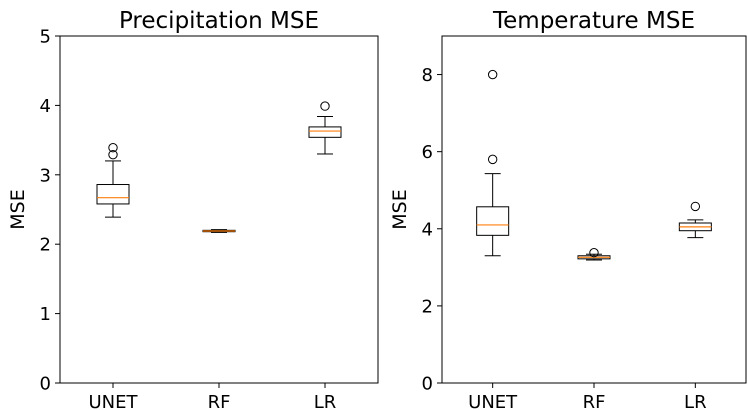 This screenshot has width=748, height=410. What do you see at coordinates (45, 245) in the screenshot?
I see `panel-1-y-tick-label: 2` at bounding box center [45, 245].